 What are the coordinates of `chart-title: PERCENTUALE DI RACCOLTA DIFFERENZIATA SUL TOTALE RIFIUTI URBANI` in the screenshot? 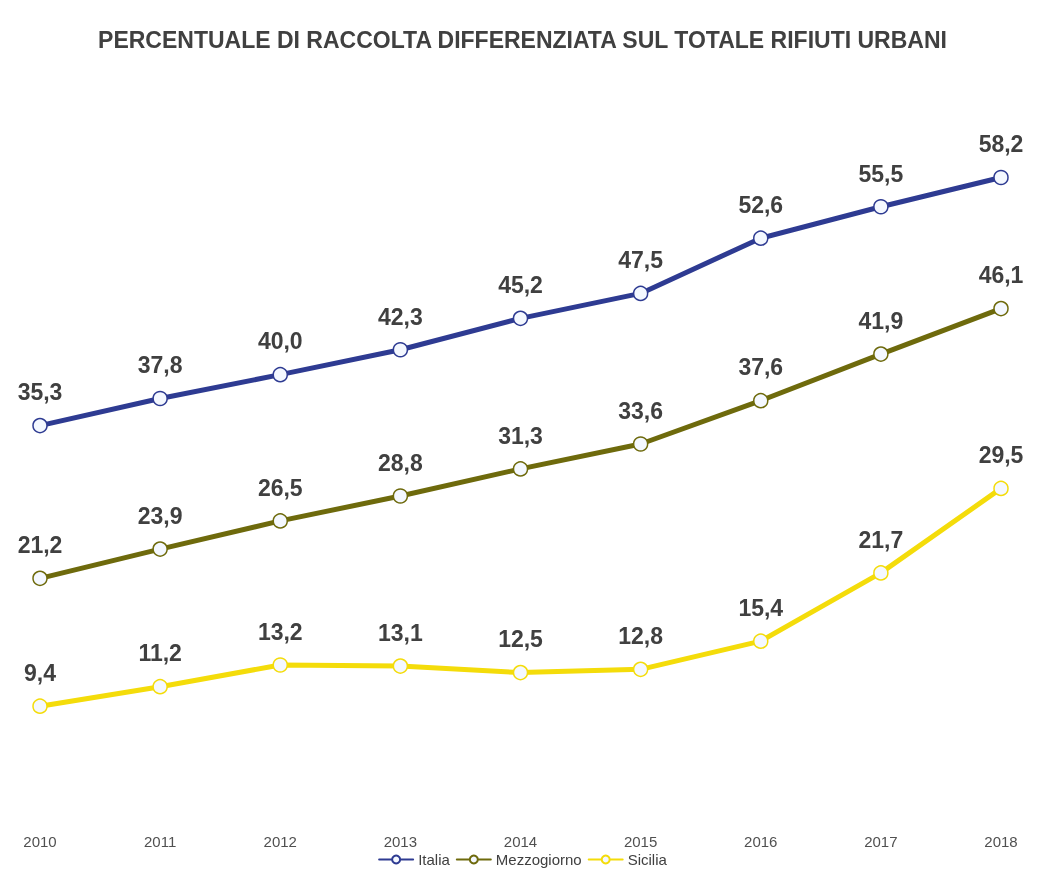 It's located at (522, 40).